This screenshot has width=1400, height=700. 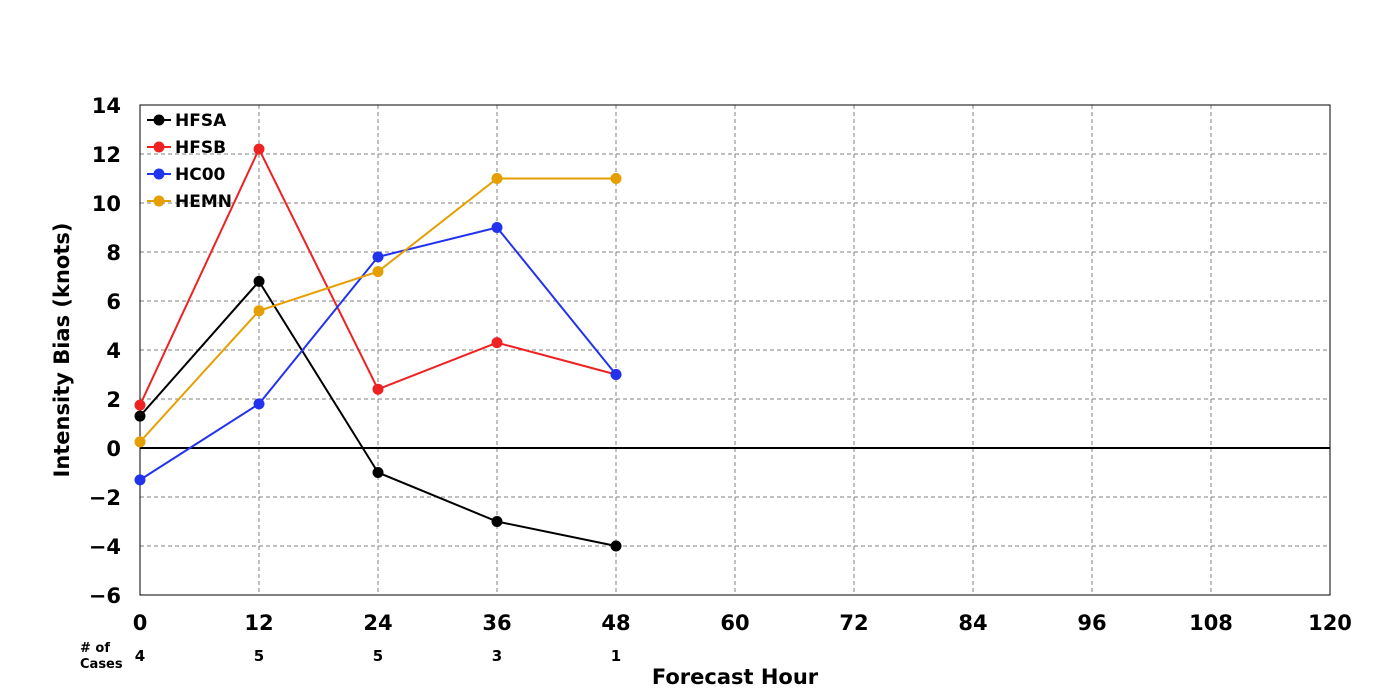 What do you see at coordinates (101, 664) in the screenshot?
I see `cases-label-line2: Cases` at bounding box center [101, 664].